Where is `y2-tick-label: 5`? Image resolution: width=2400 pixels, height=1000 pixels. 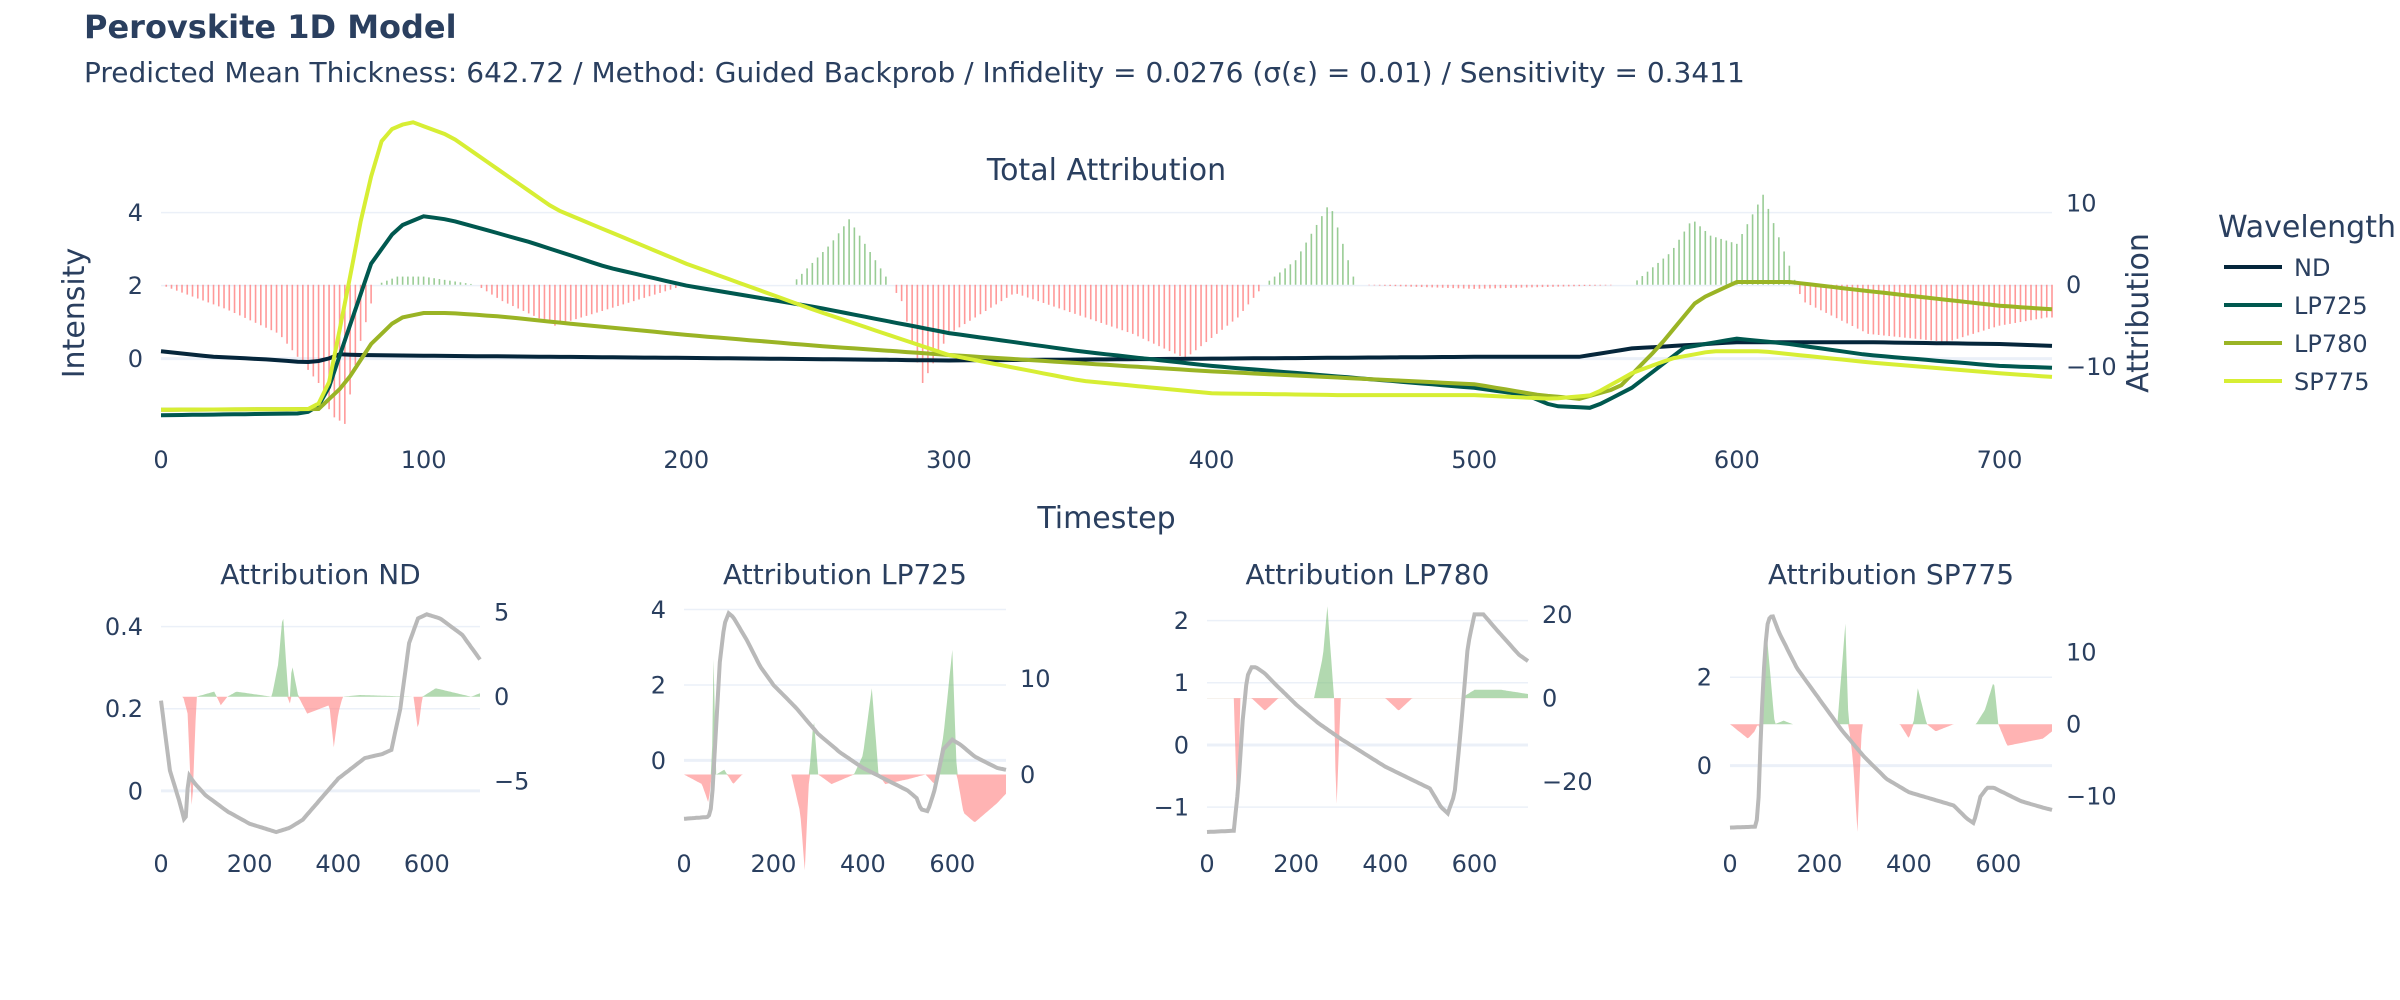
y2-tick-label: 5 is located at coordinates (501, 613).